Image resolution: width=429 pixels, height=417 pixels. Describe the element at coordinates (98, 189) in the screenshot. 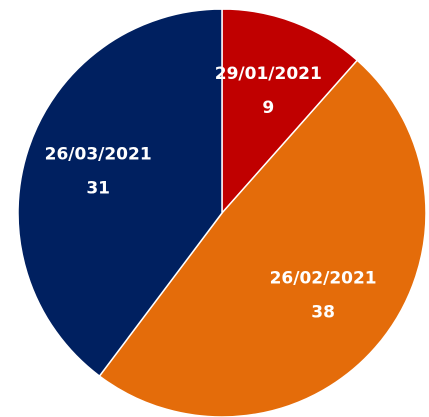

I see `slice-value-label: 31` at that location.